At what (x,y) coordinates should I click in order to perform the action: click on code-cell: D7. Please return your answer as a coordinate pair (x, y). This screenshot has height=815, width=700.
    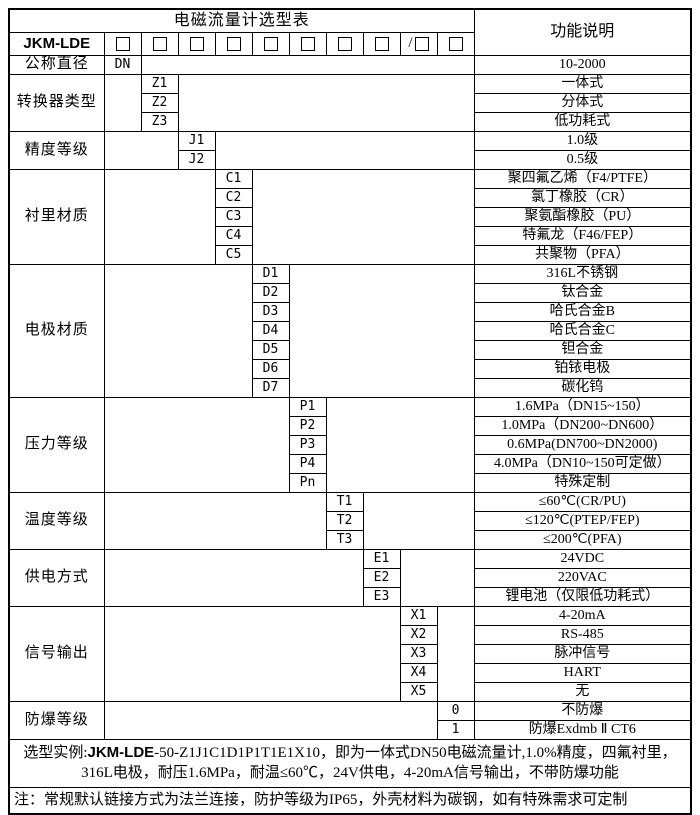
    Looking at the image, I should click on (270, 388).